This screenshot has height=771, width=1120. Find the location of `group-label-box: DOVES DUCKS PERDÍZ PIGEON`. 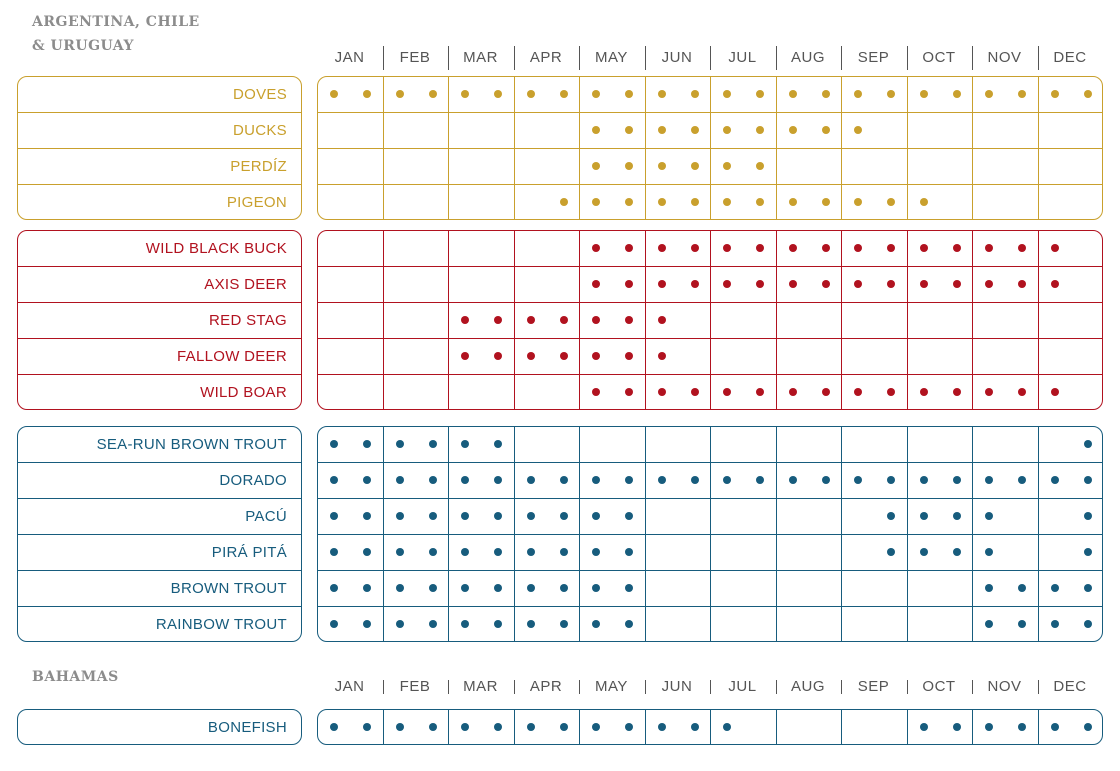

group-label-box: DOVES DUCKS PERDÍZ PIGEON is located at coordinates (159, 148).